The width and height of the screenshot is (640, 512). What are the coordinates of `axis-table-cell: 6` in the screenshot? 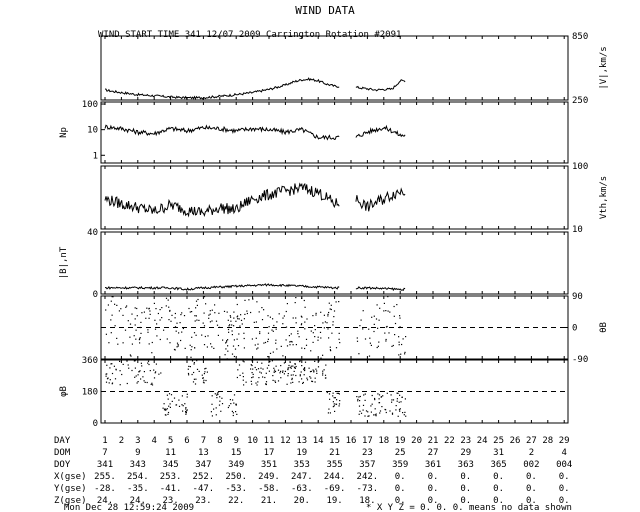 It's located at (186, 441).